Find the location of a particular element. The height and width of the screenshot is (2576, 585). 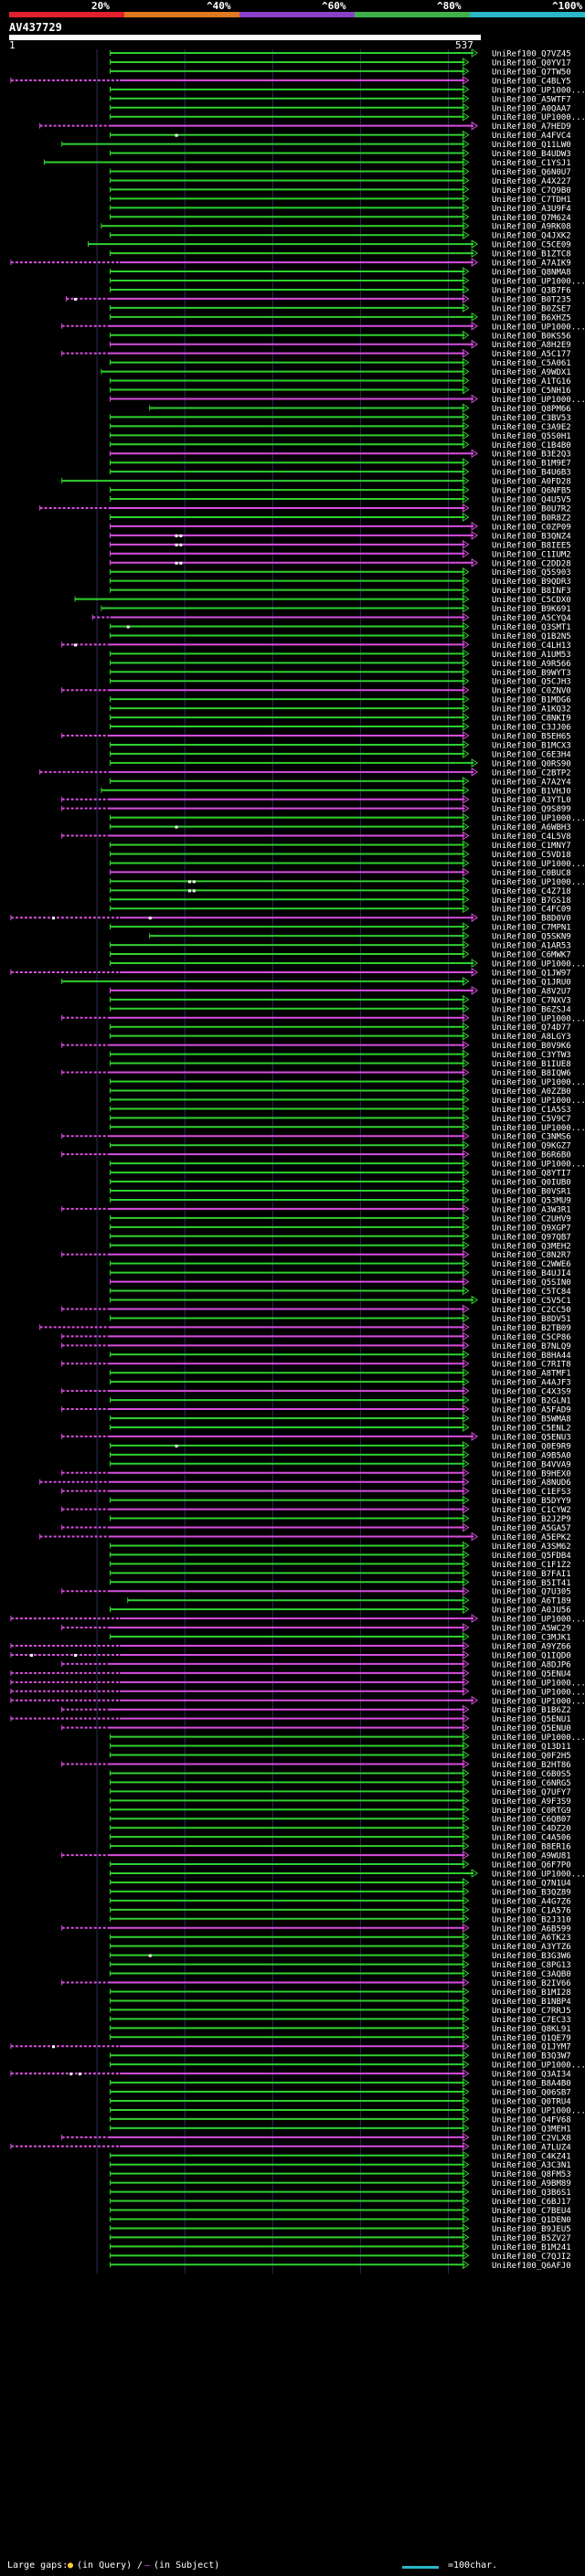

hit-label: UniRef100_A8DJP6 is located at coordinates (532, 1665).